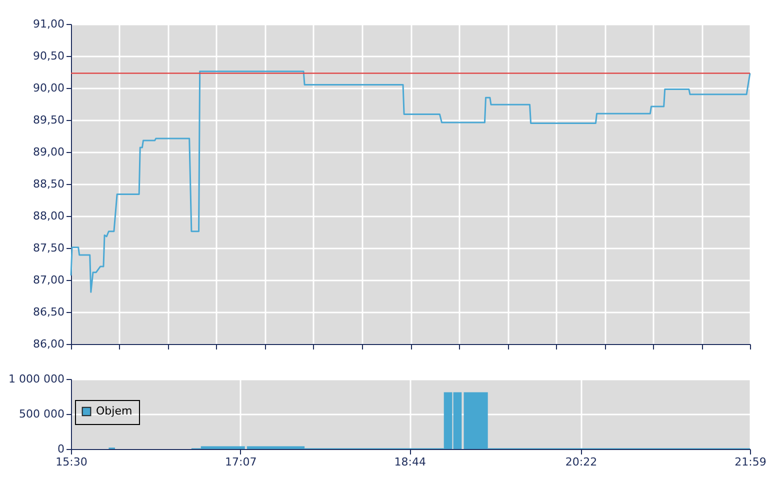  Describe the element at coordinates (48, 248) in the screenshot. I see `y-tick-label: 87,50` at that location.